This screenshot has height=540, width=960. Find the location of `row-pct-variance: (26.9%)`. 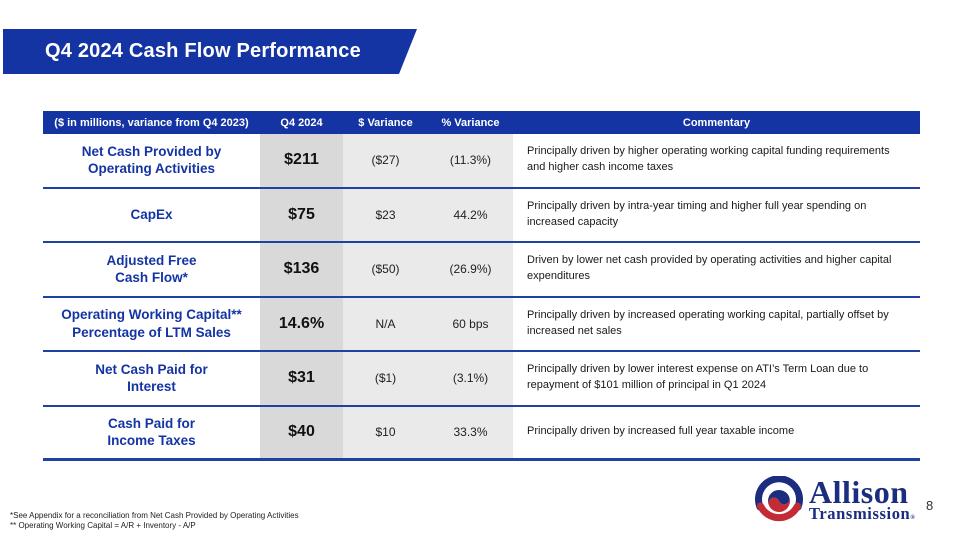

row-pct-variance: (26.9%) is located at coordinates (470, 269).